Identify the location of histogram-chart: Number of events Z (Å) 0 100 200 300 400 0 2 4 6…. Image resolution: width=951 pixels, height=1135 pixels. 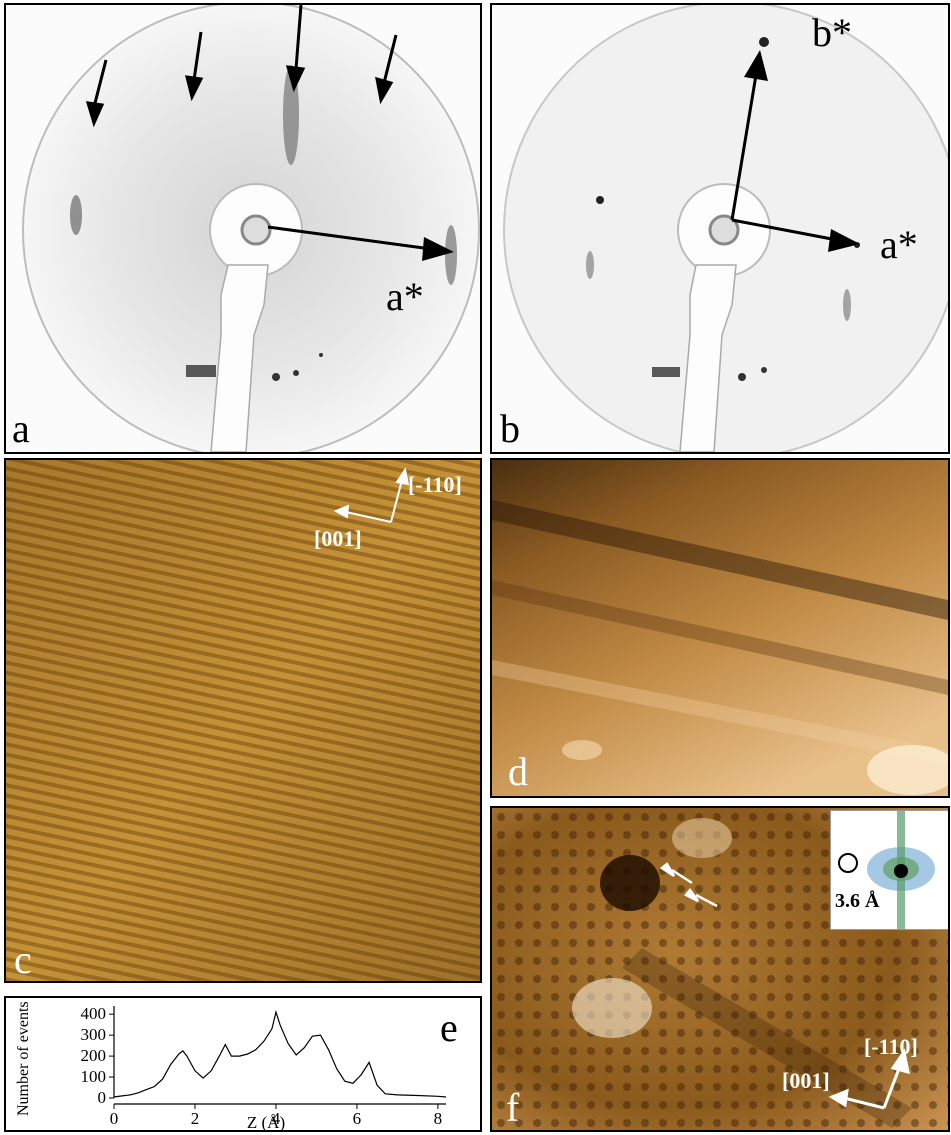
(231, 1065).